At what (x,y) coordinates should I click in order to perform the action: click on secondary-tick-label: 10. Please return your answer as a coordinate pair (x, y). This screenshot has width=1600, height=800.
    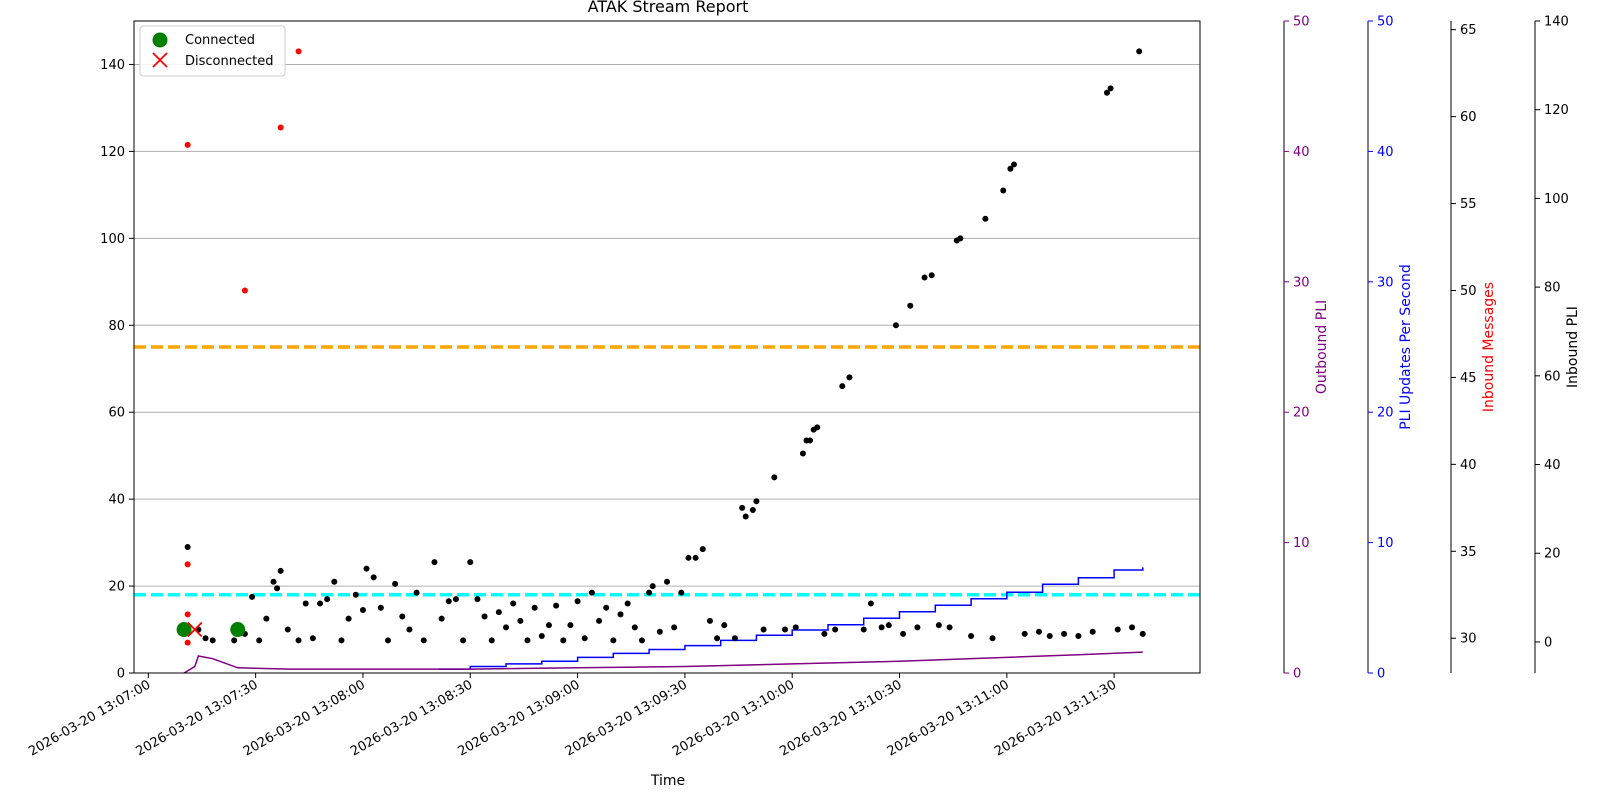
    Looking at the image, I should click on (1385, 543).